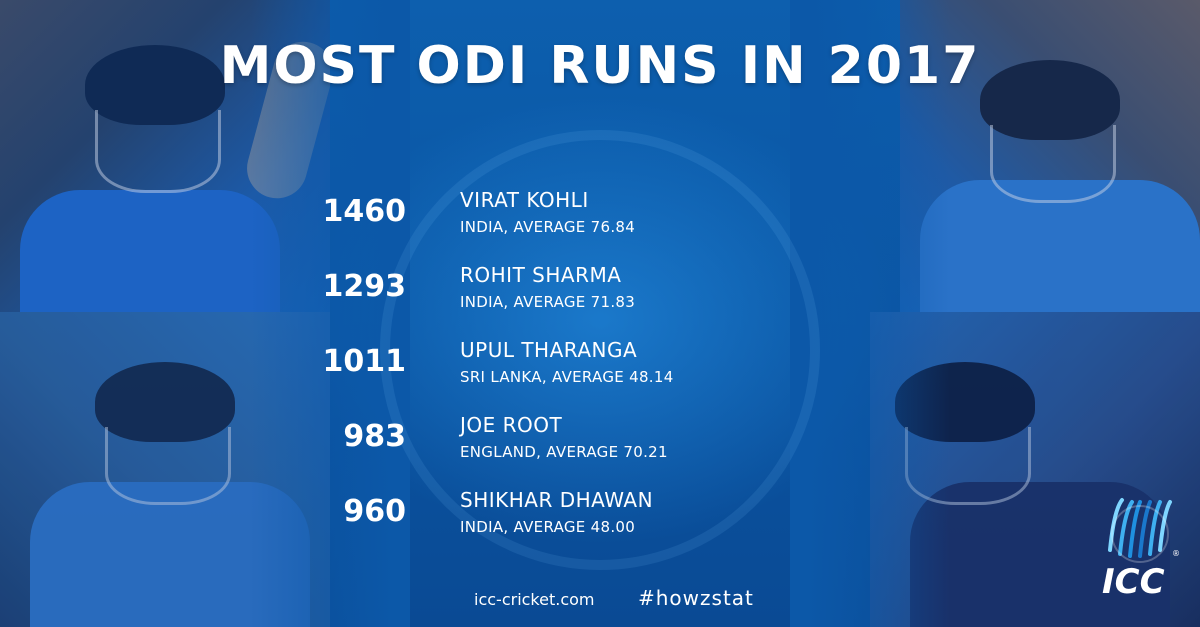  What do you see at coordinates (524, 200) in the screenshot?
I see `player-name: VIRAT KOHLI` at bounding box center [524, 200].